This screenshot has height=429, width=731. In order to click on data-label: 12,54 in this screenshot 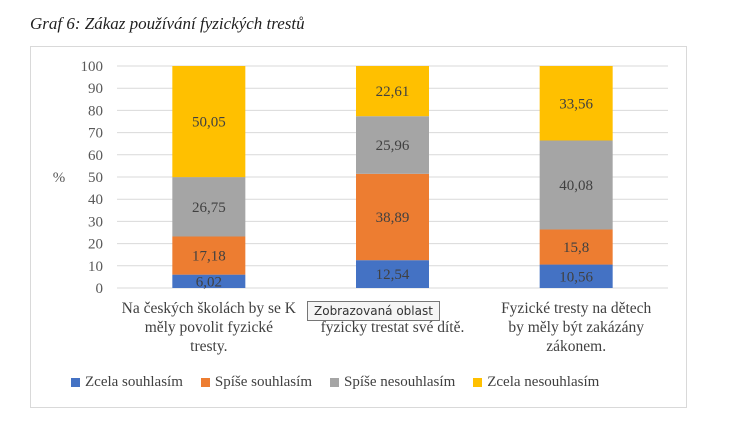, I will do `click(393, 275)`.